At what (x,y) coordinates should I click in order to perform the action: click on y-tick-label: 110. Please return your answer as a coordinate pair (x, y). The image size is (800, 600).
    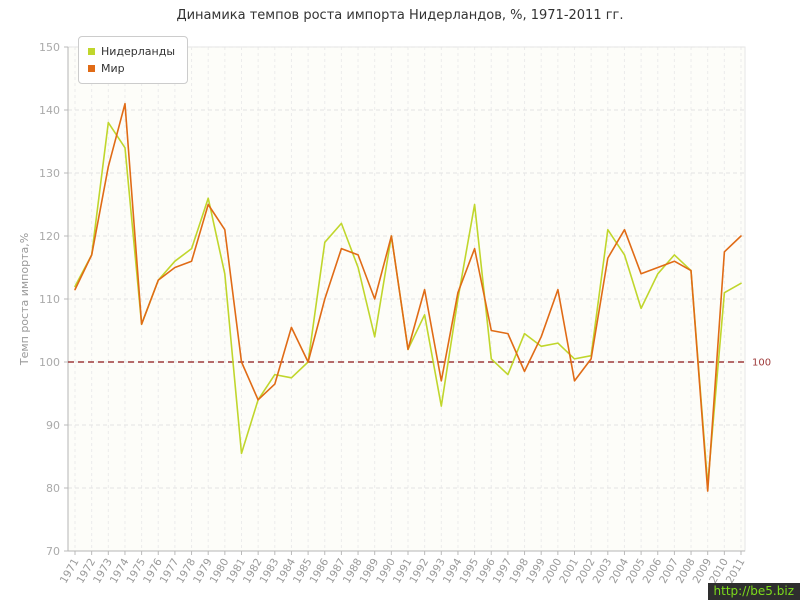
    Looking at the image, I should click on (49, 299).